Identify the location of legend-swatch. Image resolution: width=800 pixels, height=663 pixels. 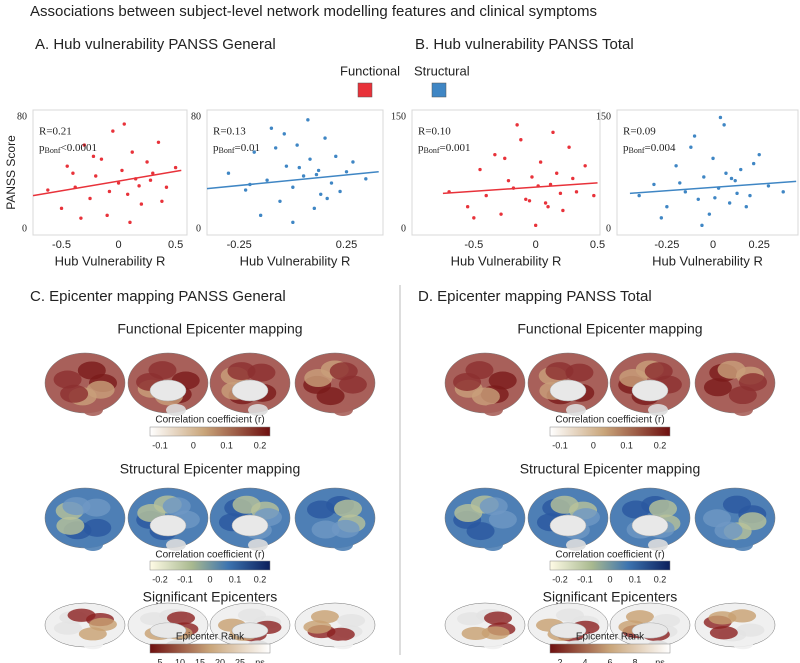
(439, 90).